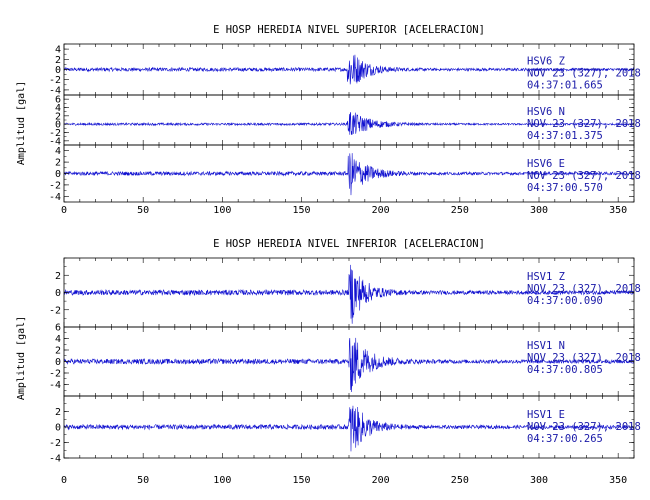  I want to click on station-label: HSV1 N, so click(546, 346).